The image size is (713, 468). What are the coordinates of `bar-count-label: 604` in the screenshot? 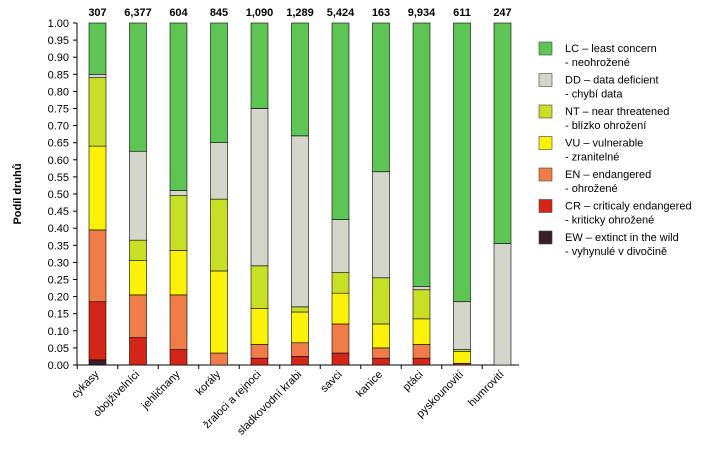 It's located at (178, 13).